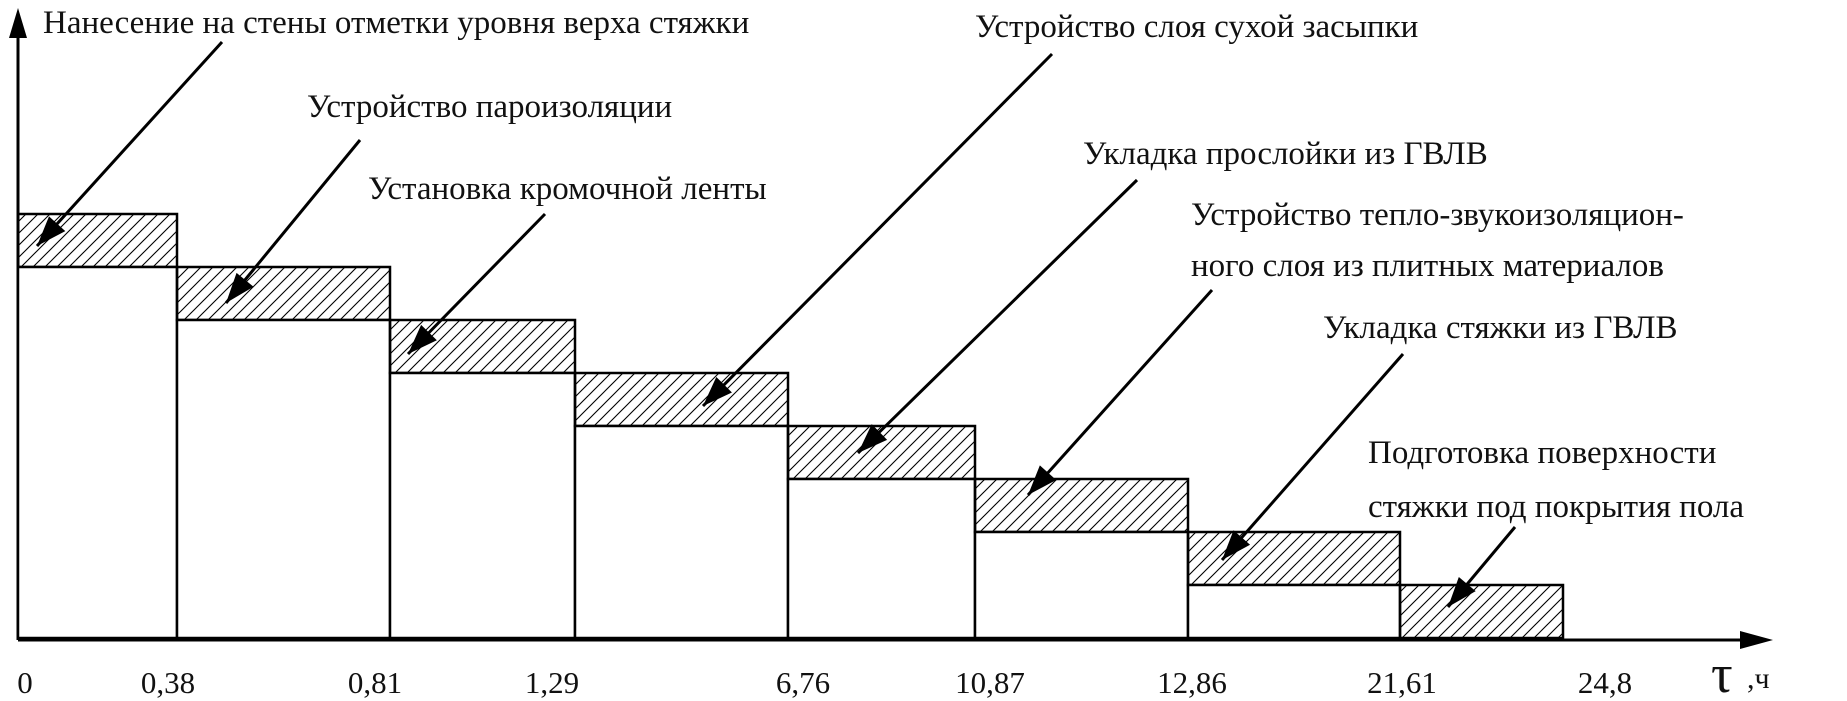 This screenshot has width=1847, height=701. I want to click on x-tick-label: 21,61, so click(1402, 682).